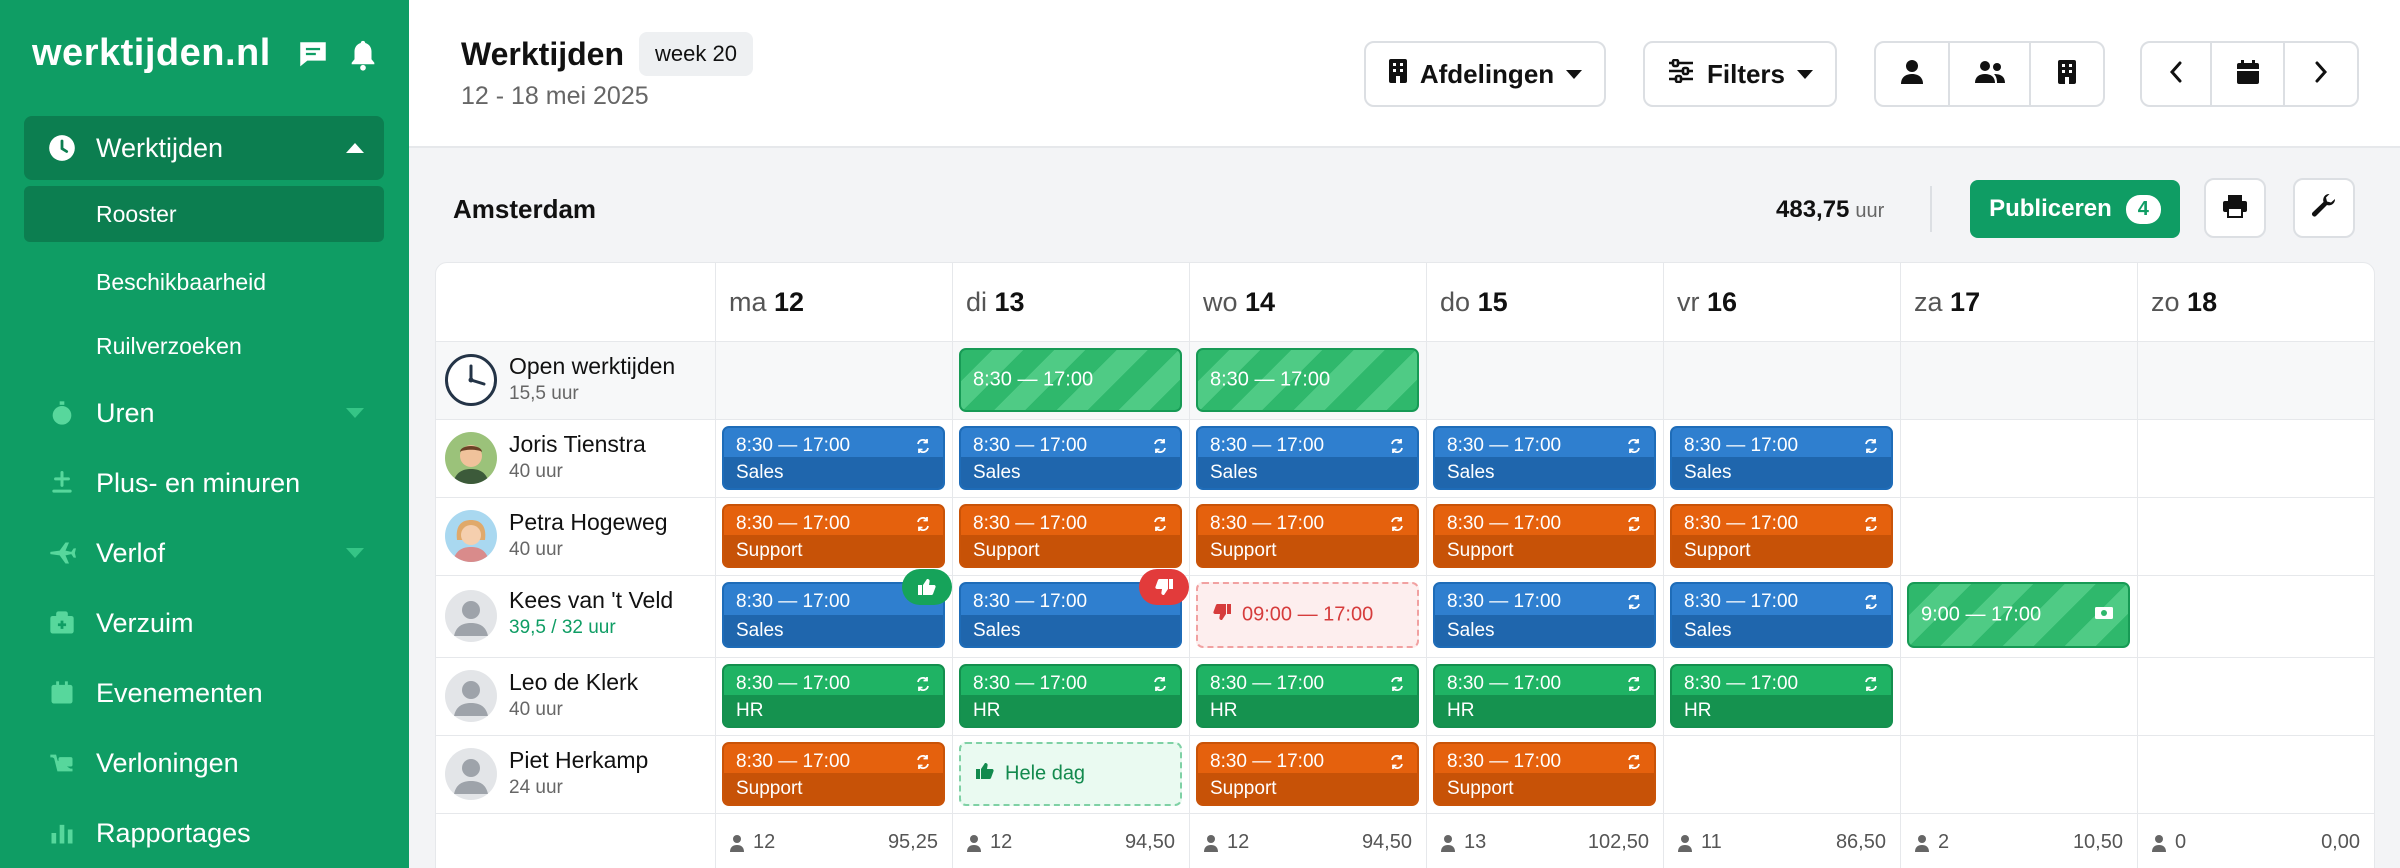 The image size is (2400, 868). What do you see at coordinates (1222, 615) in the screenshot?
I see `thumbs-down-icon` at bounding box center [1222, 615].